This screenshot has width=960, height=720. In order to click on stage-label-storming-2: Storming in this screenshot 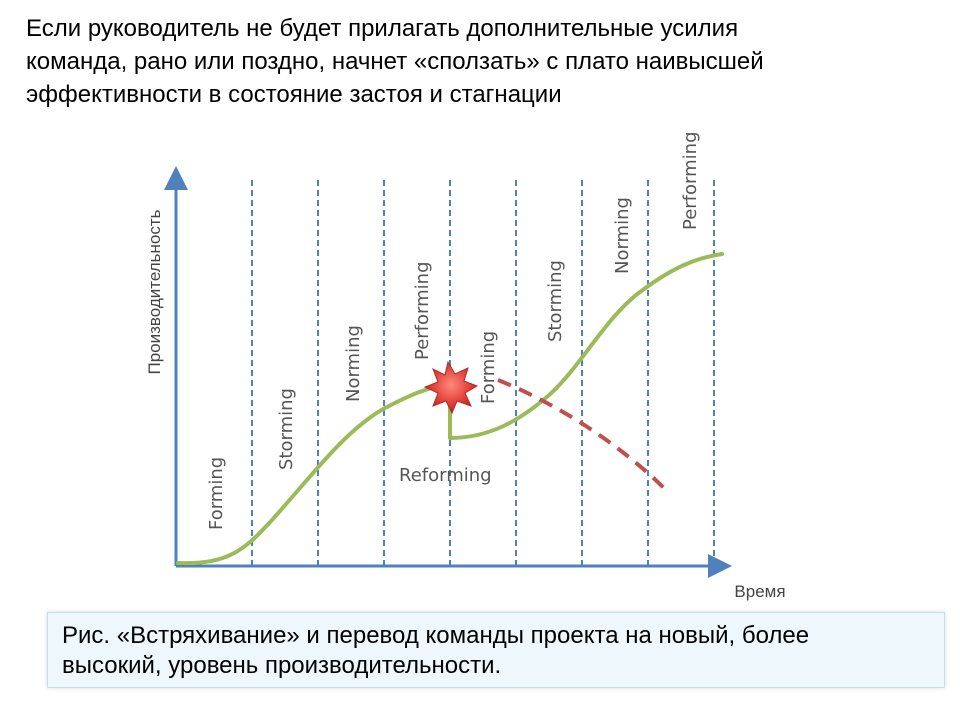, I will do `click(555, 301)`.